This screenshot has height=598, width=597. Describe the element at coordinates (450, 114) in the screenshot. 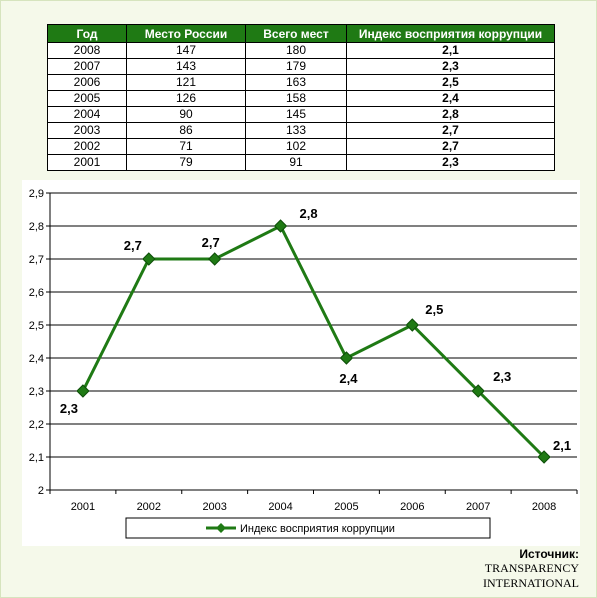

I see `table-cell: 2,8` at that location.